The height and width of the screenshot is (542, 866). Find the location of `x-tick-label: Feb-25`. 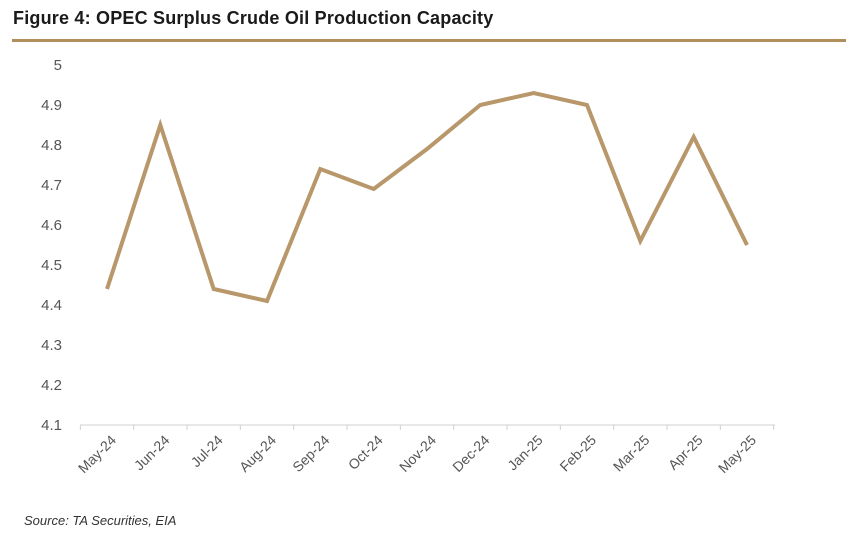

x-tick-label: Feb-25 is located at coordinates (577, 453).